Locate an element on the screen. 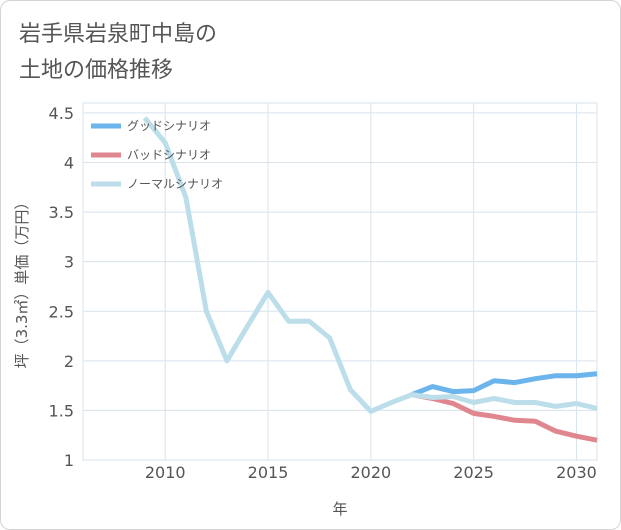  y-axis-title: 坪（3.3㎡）単価（万円） is located at coordinates (22, 282).